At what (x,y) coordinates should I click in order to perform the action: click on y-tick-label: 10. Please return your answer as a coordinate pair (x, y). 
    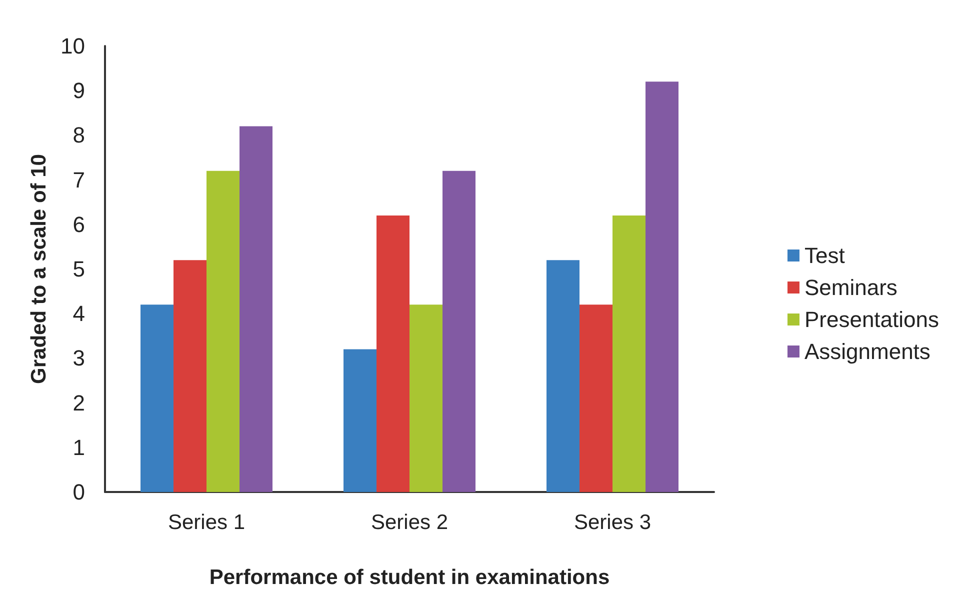
    Looking at the image, I should click on (72, 46).